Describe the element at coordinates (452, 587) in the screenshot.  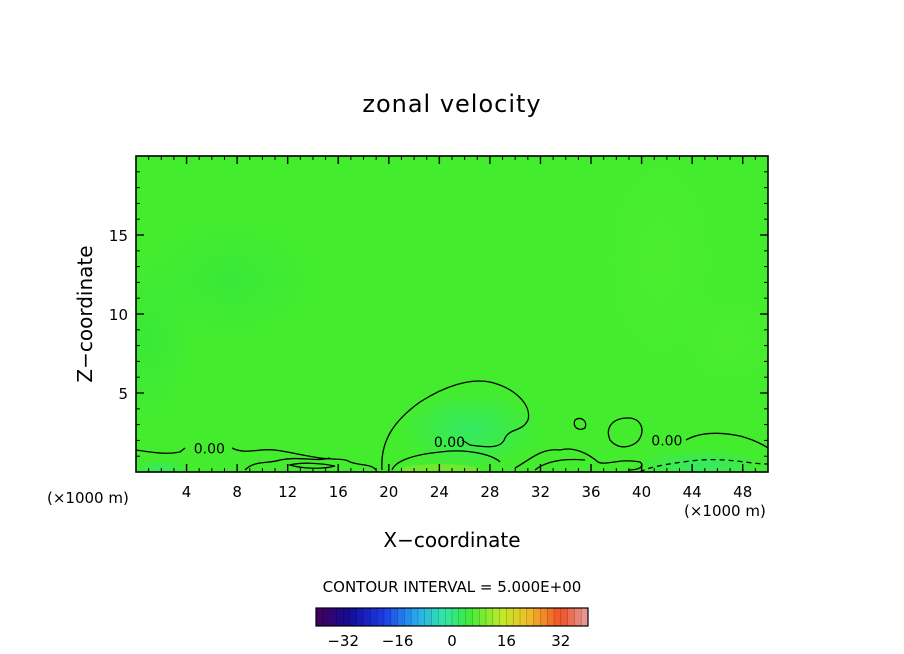
I see `contour-interval-text: CONTOUR INTERVAL = 5.000E+00` at that location.